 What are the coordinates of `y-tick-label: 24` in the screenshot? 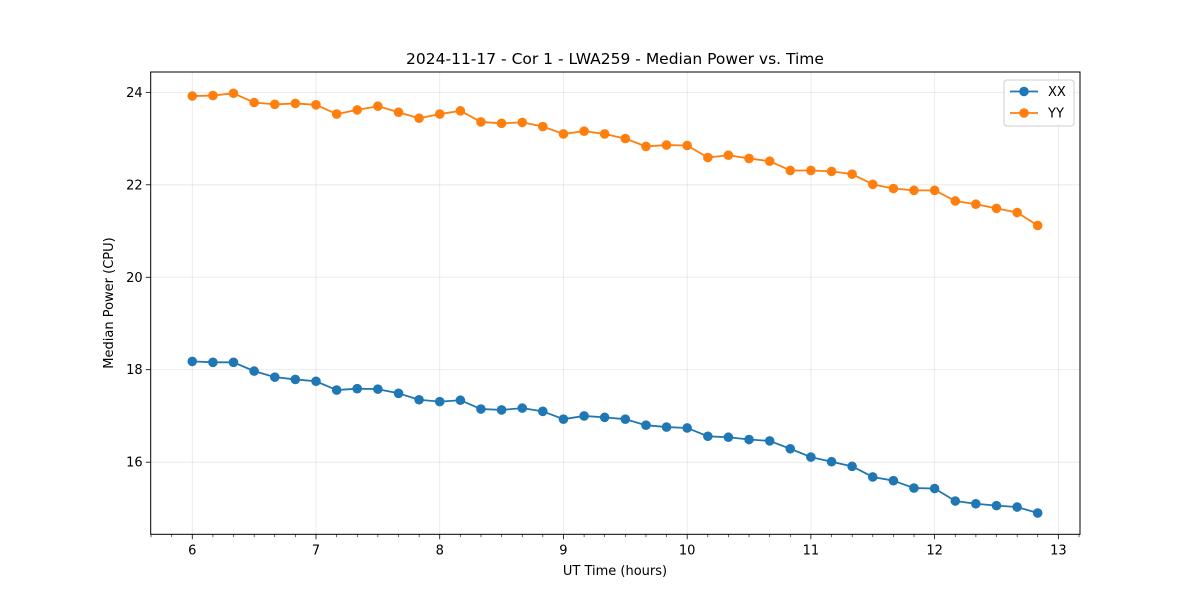 It's located at (134, 93).